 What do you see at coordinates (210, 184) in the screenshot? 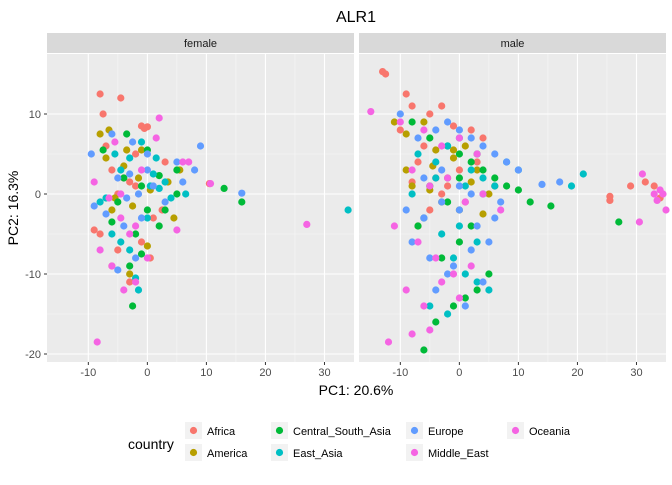
I see `data-point-oceania` at bounding box center [210, 184].